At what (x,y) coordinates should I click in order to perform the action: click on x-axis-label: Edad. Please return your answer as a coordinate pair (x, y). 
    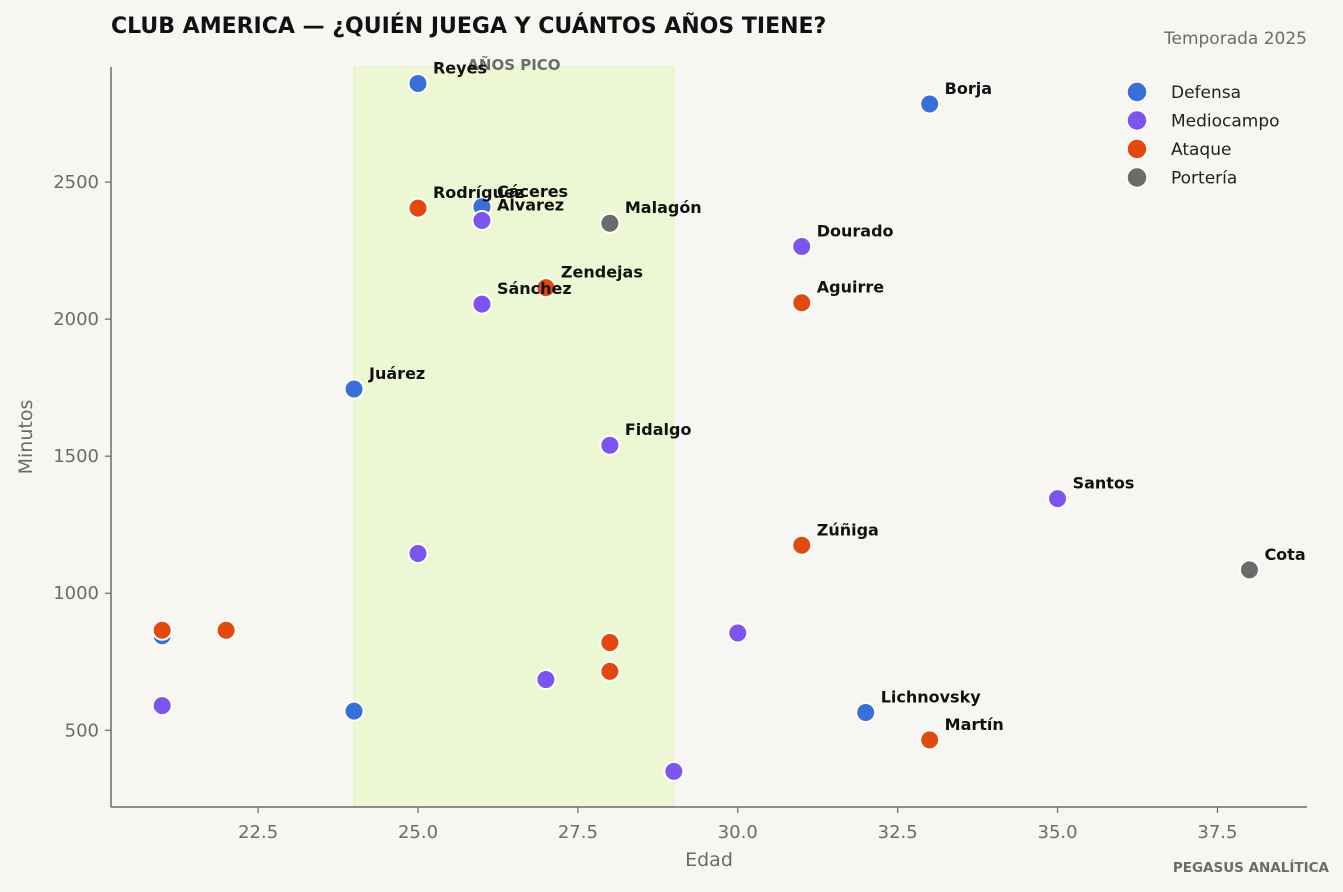
    Looking at the image, I should click on (709, 860).